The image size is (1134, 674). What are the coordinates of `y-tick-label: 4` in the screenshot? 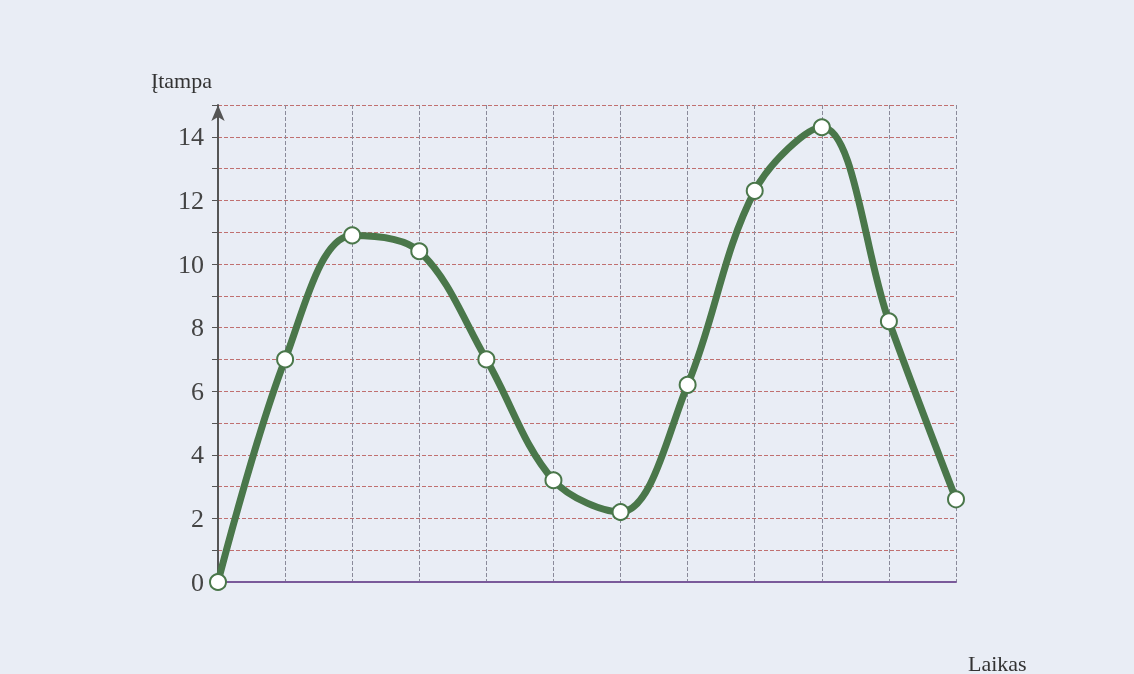 It's located at (197, 455).